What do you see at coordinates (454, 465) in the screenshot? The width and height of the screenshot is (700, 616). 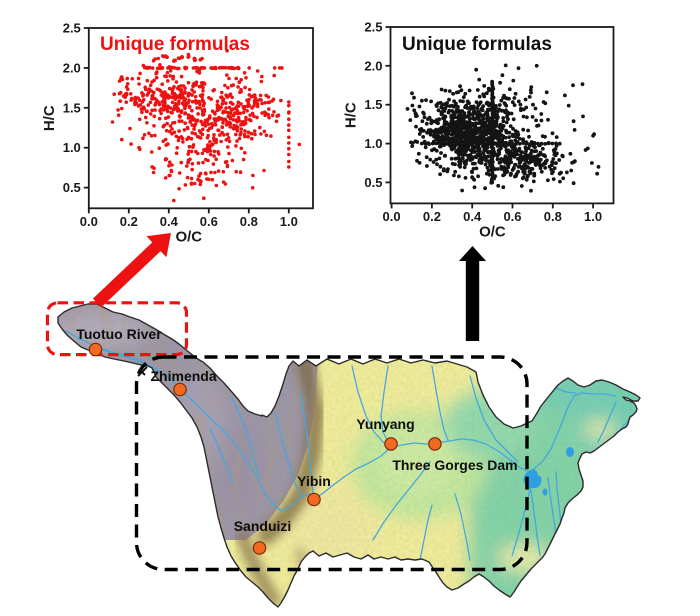 I see `svg-text: Three Gorges Dam` at bounding box center [454, 465].